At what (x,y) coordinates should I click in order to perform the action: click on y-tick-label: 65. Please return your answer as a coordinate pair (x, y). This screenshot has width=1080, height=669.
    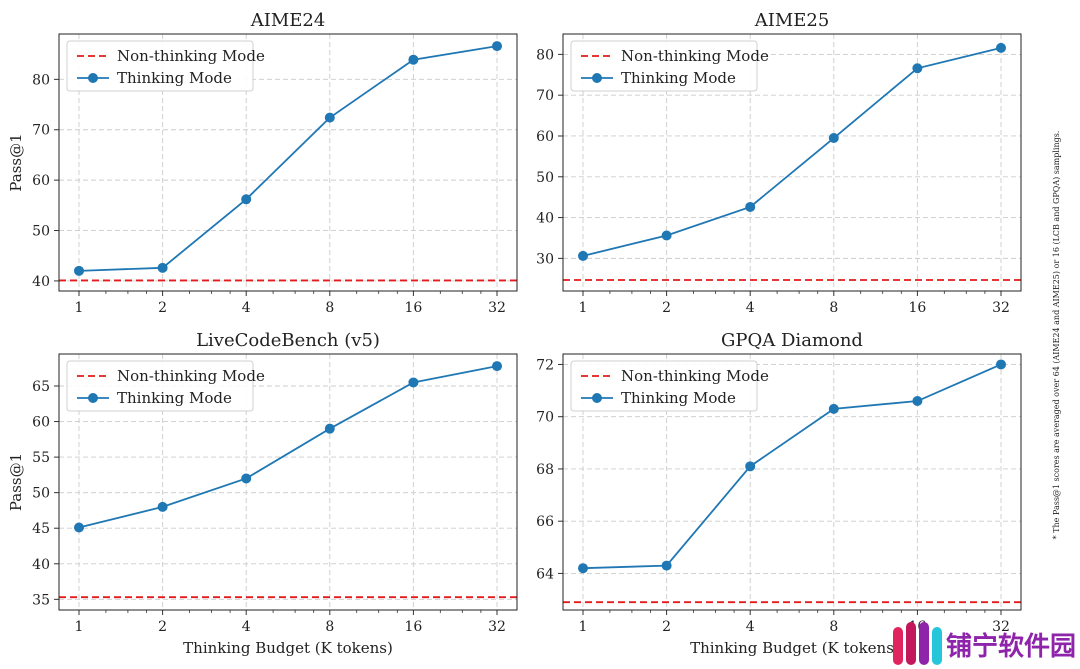
    Looking at the image, I should click on (41, 387).